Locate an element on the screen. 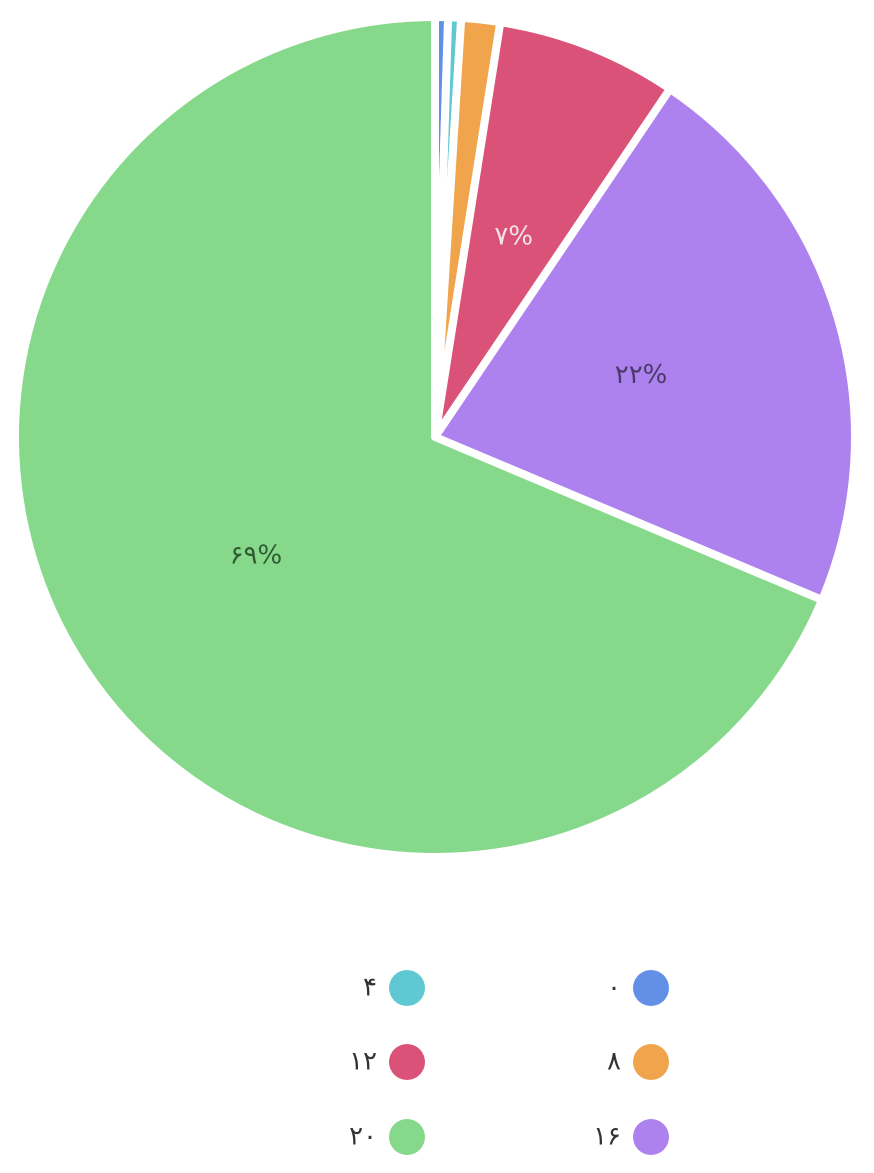 This screenshot has width=874, height=1173. legend-label: ۱۶ is located at coordinates (607, 1137).